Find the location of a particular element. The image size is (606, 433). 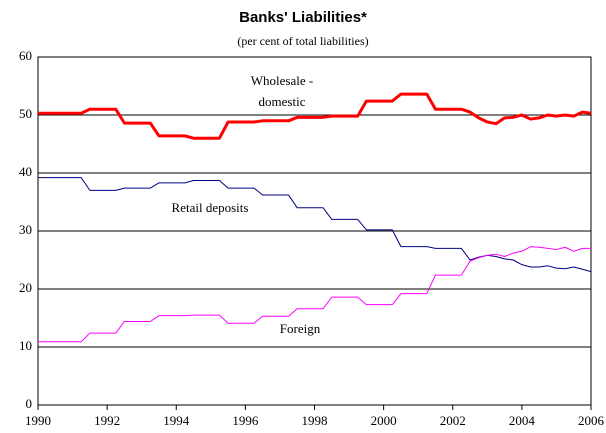

x-tick-label: 2004 is located at coordinates (522, 420).